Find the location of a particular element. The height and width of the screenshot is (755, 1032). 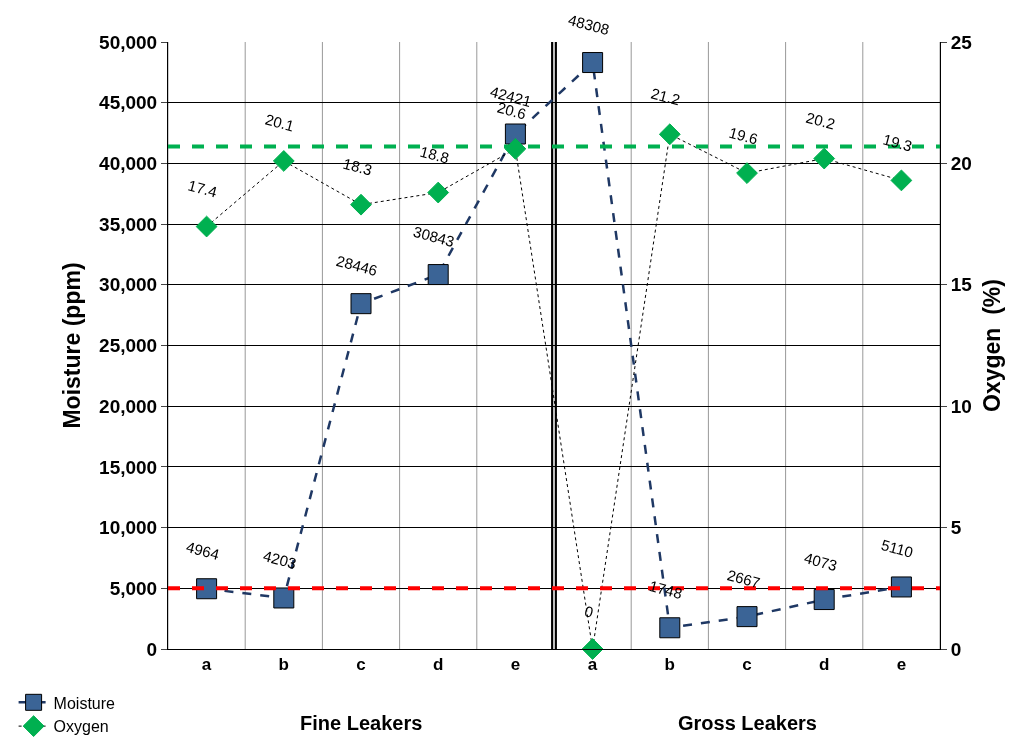

data-label: 19.6 is located at coordinates (743, 135).